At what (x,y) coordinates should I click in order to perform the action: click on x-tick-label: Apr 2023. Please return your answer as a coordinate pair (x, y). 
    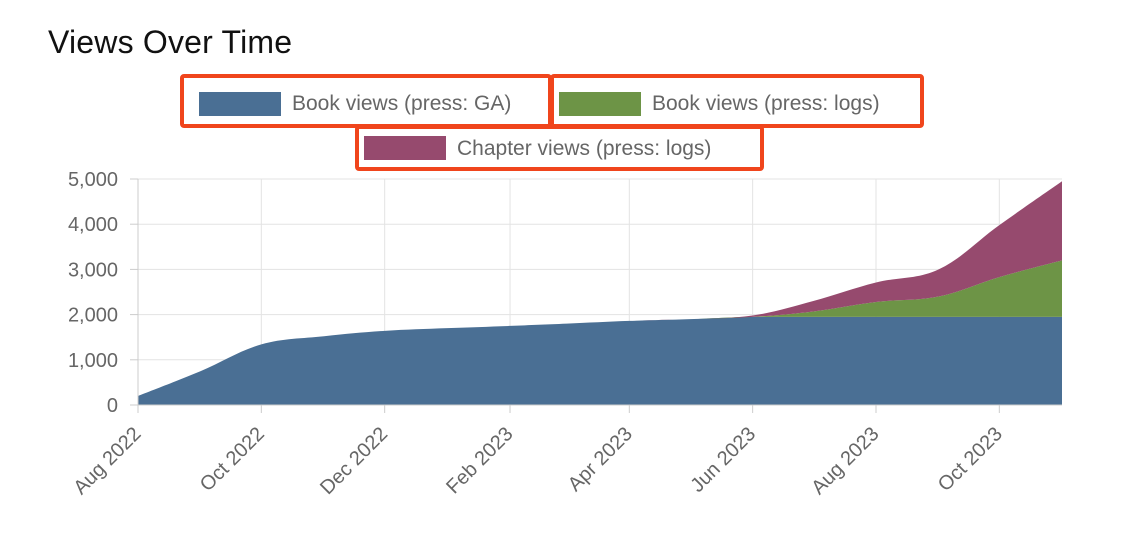
    Looking at the image, I should click on (600, 459).